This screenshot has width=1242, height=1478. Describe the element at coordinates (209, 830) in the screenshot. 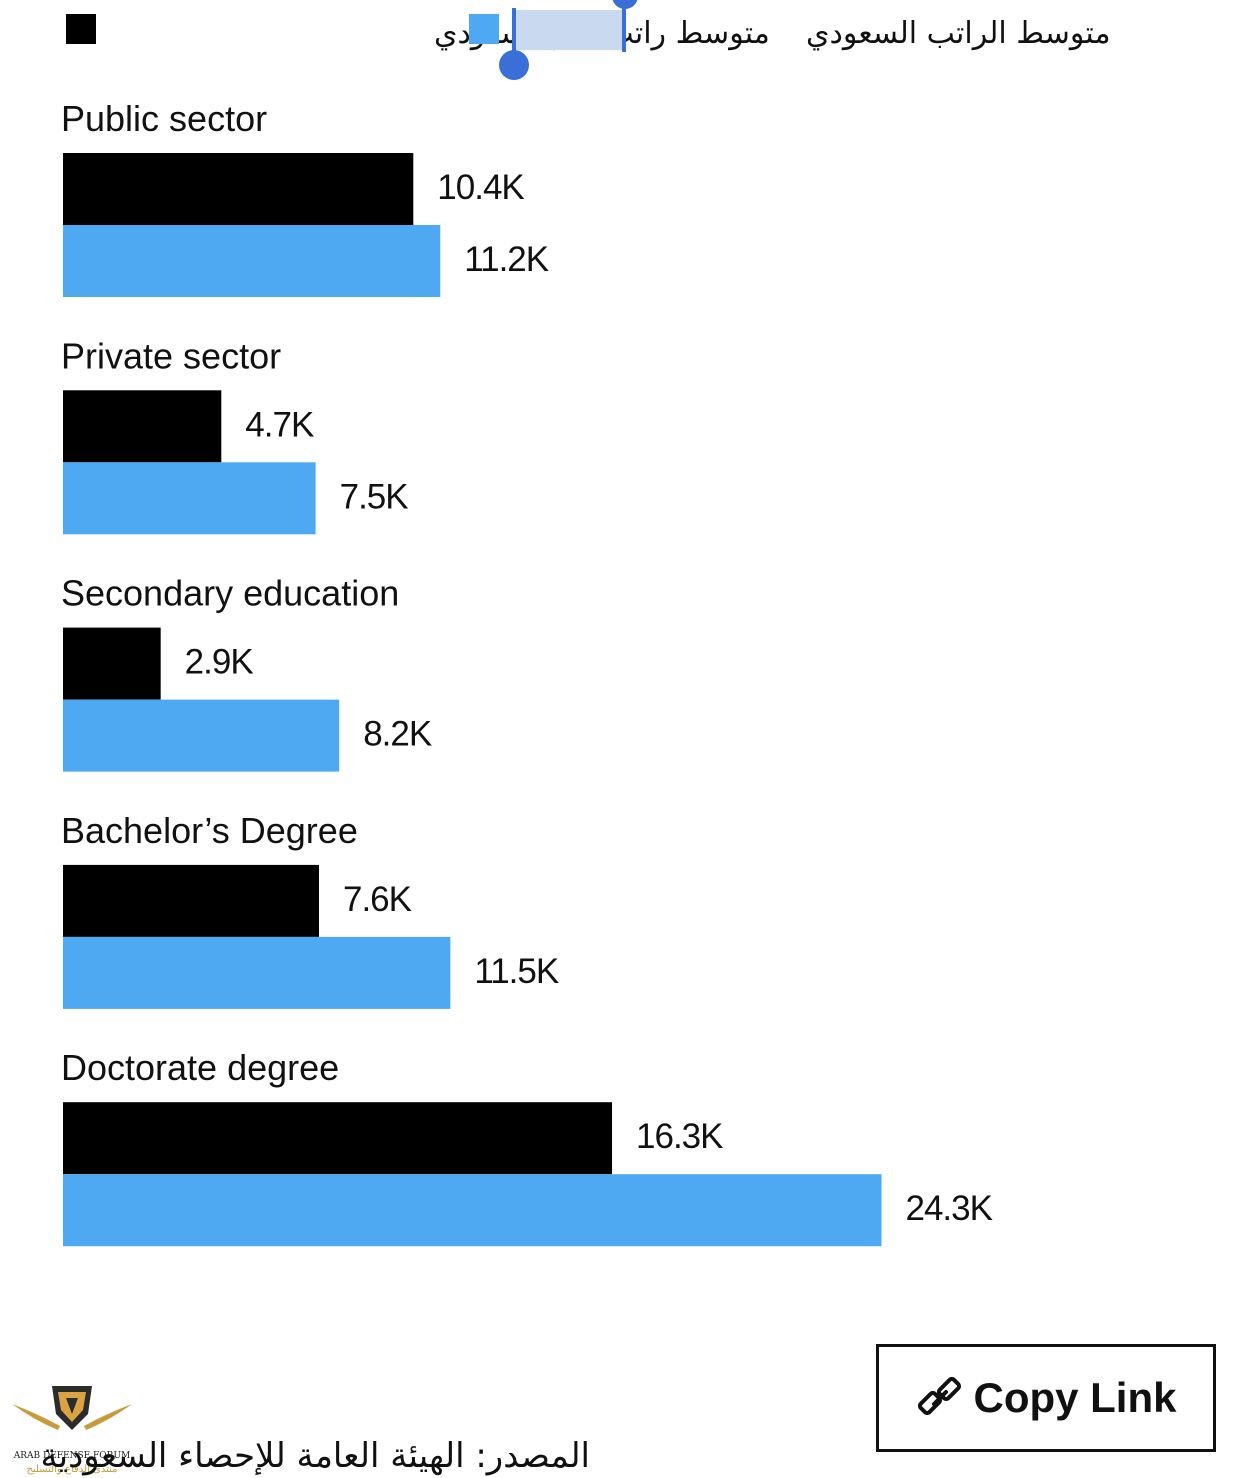

I see `category-label: Bachelor’s Degree` at that location.